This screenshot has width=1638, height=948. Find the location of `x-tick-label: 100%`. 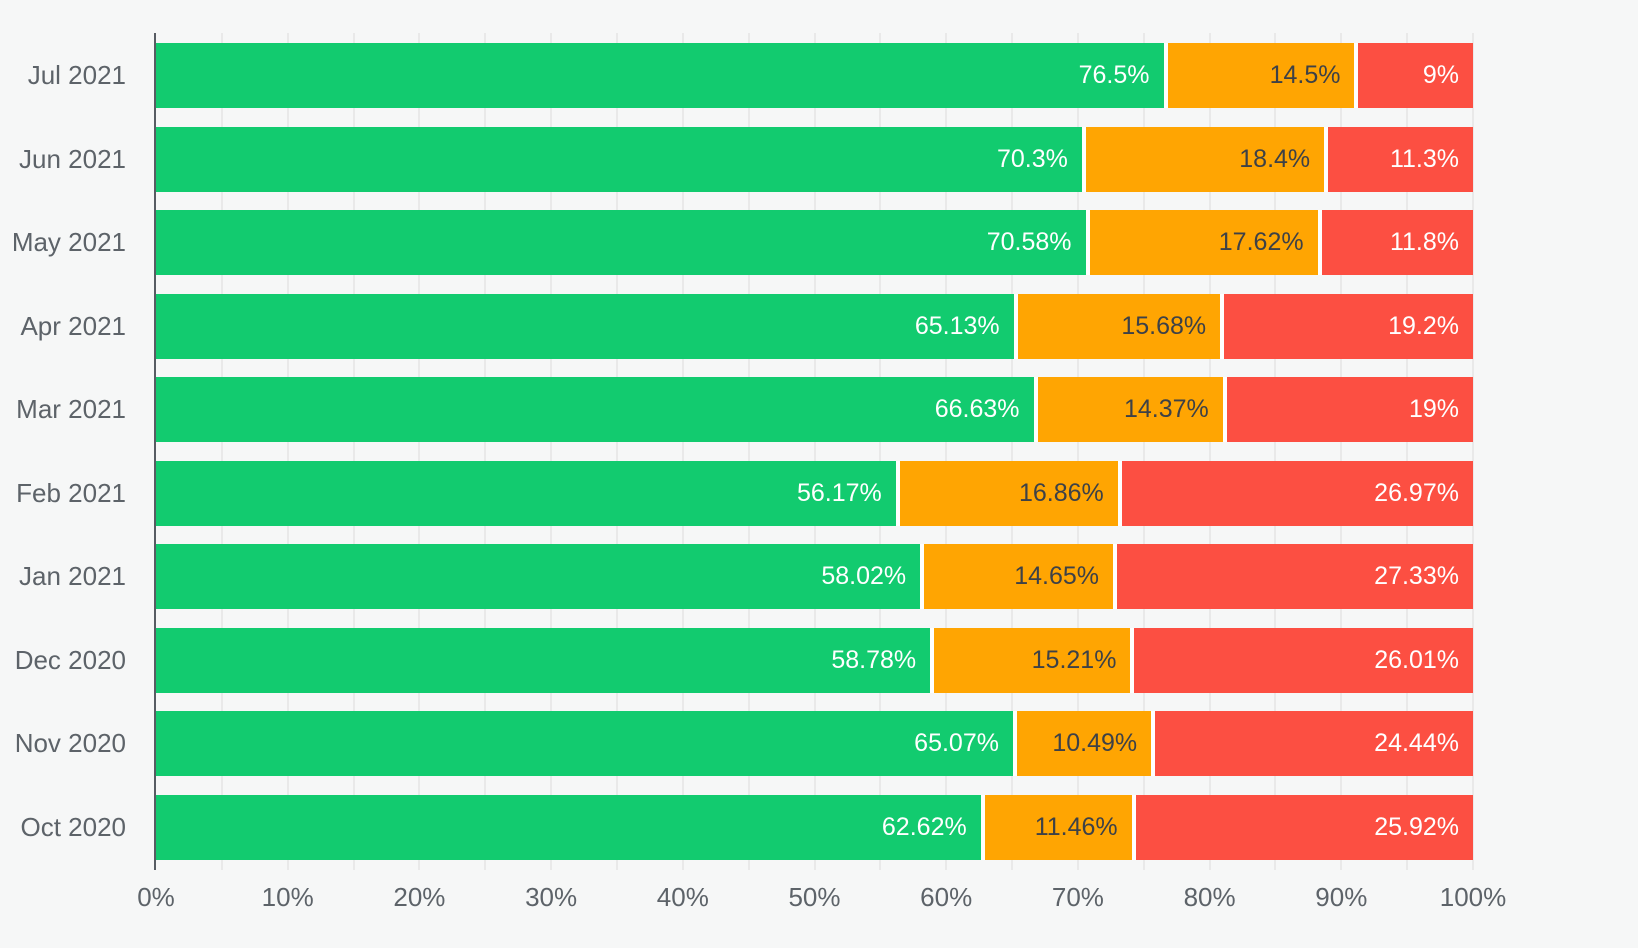

x-tick-label: 100% is located at coordinates (1473, 897).